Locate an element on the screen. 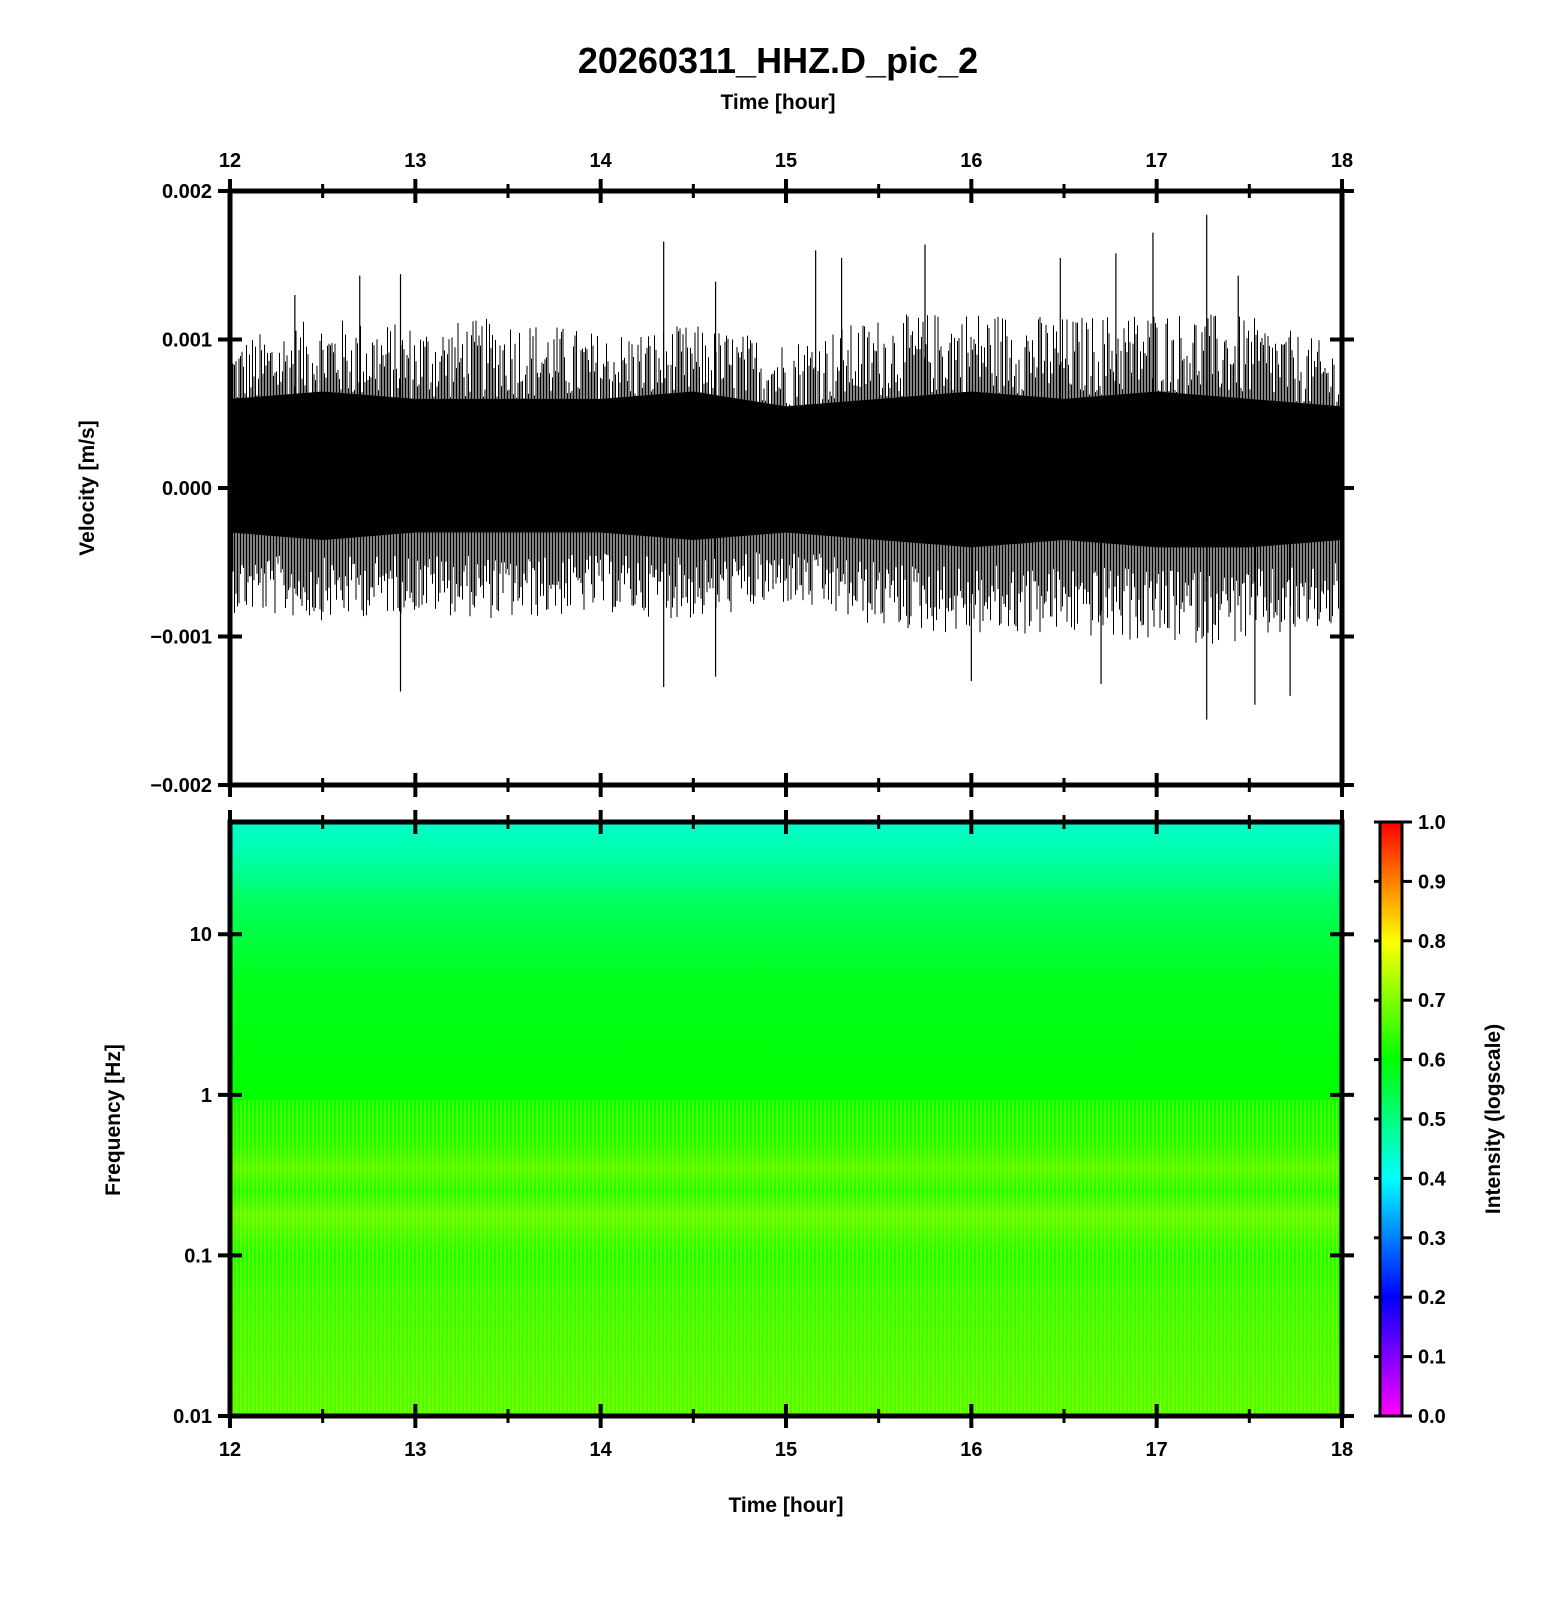 Image resolution: width=1556 pixels, height=1600 pixels. colorbar-gradient is located at coordinates (1391, 1119).